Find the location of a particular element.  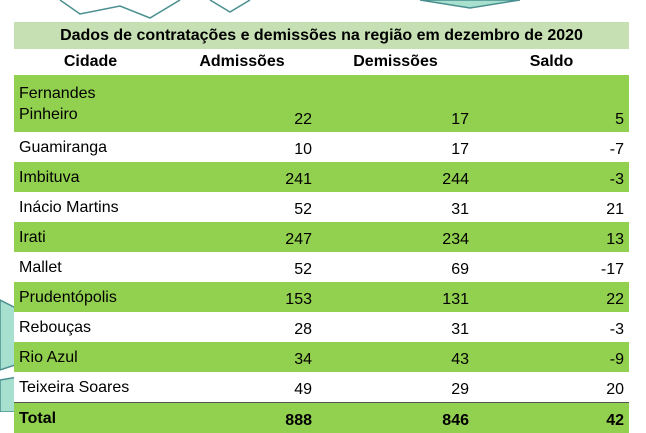

table-row: Teixeira Soares 49 29 20 is located at coordinates (321, 387).